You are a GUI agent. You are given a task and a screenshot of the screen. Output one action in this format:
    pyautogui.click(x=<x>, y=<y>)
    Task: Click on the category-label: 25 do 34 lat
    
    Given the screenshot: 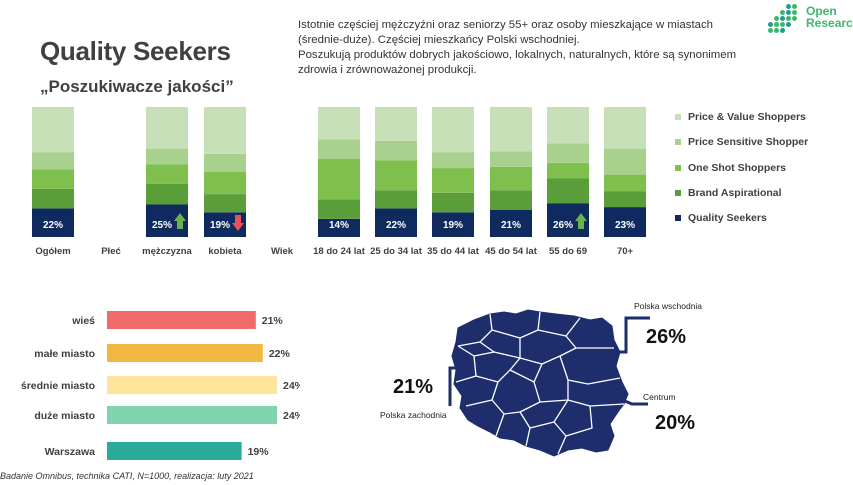 What is the action you would take?
    pyautogui.click(x=396, y=251)
    